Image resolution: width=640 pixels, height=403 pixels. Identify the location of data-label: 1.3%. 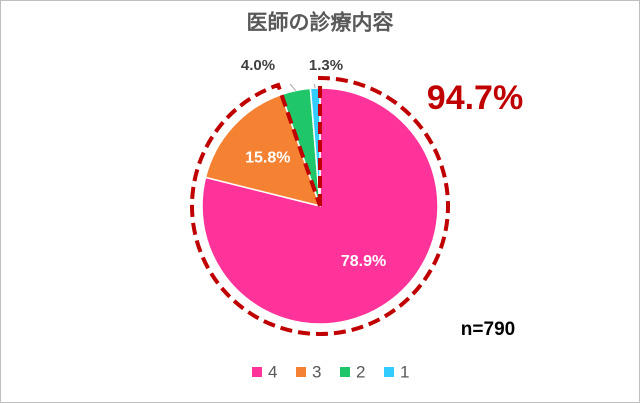
(326, 65).